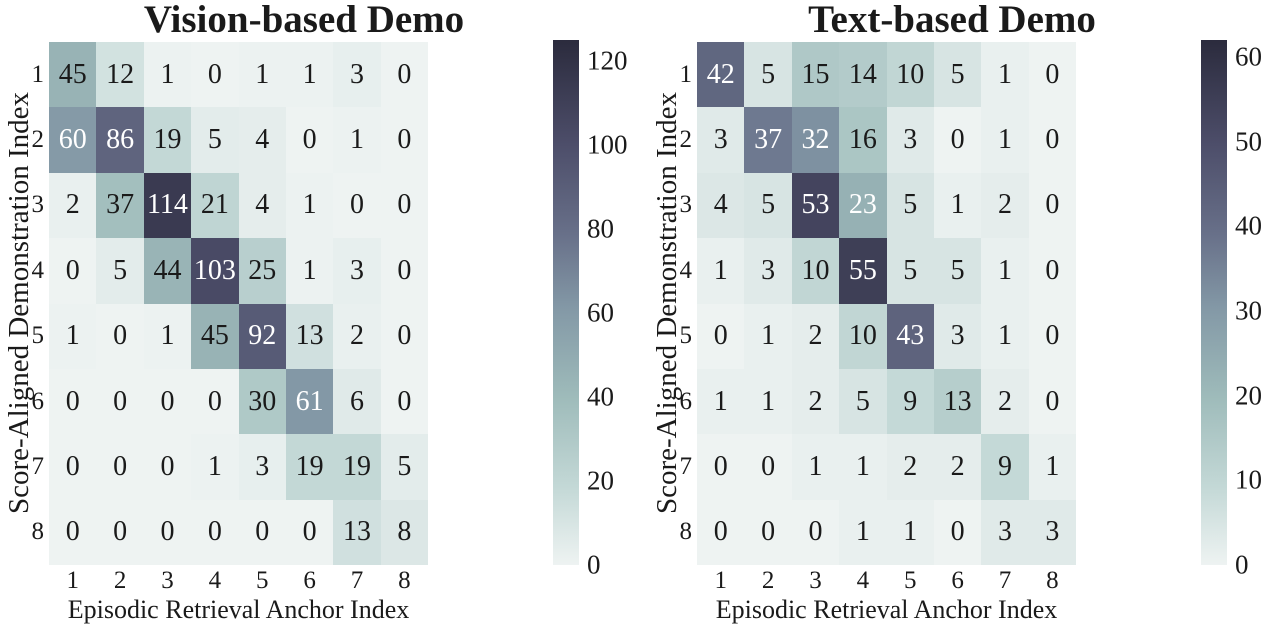 This screenshot has width=1272, height=642. What do you see at coordinates (617, 309) in the screenshot?
I see `colorbar-ticks: 120 100 80 60 40 20 0` at bounding box center [617, 309].